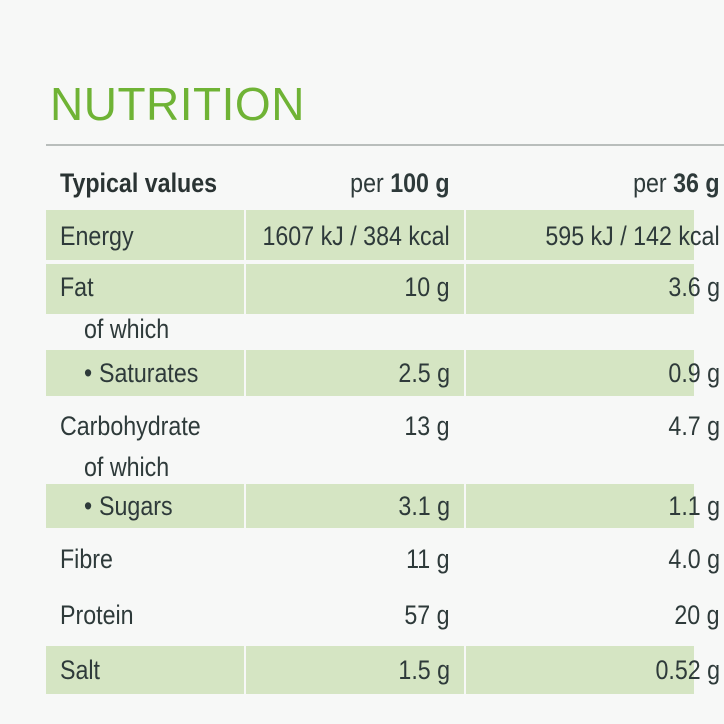 The image size is (724, 724). I want to click on header-per-100g: per 100 g, so click(400, 183).